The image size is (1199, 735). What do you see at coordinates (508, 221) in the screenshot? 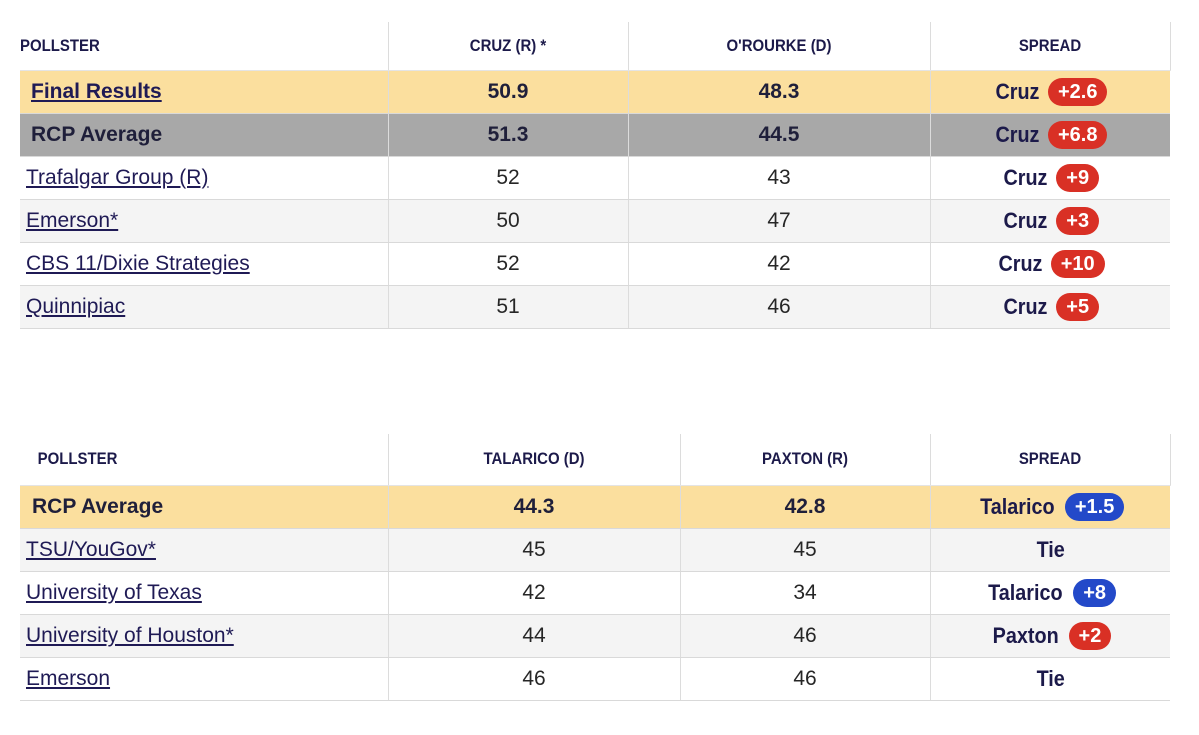
I see `cruz-value: 50` at bounding box center [508, 221].